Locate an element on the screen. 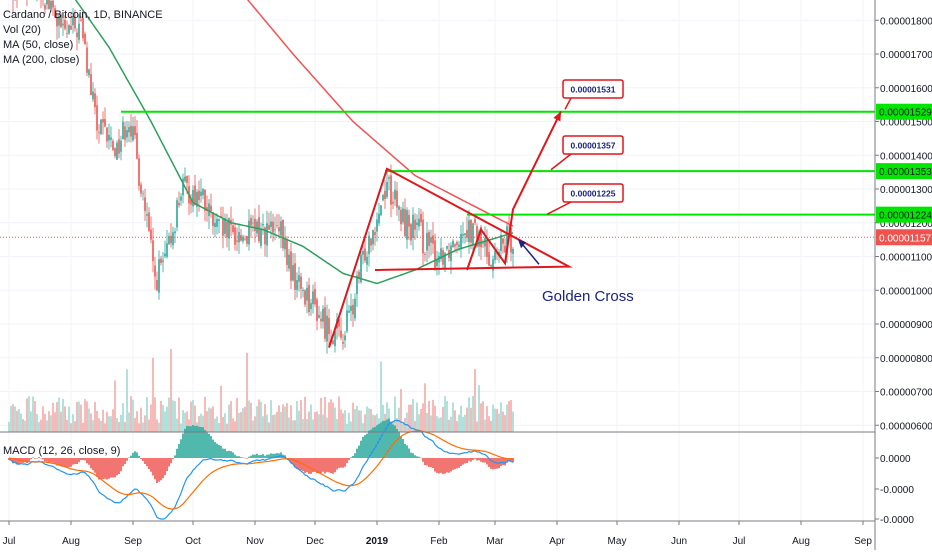 The image size is (932, 555). time-tick-label: Jun is located at coordinates (679, 541).